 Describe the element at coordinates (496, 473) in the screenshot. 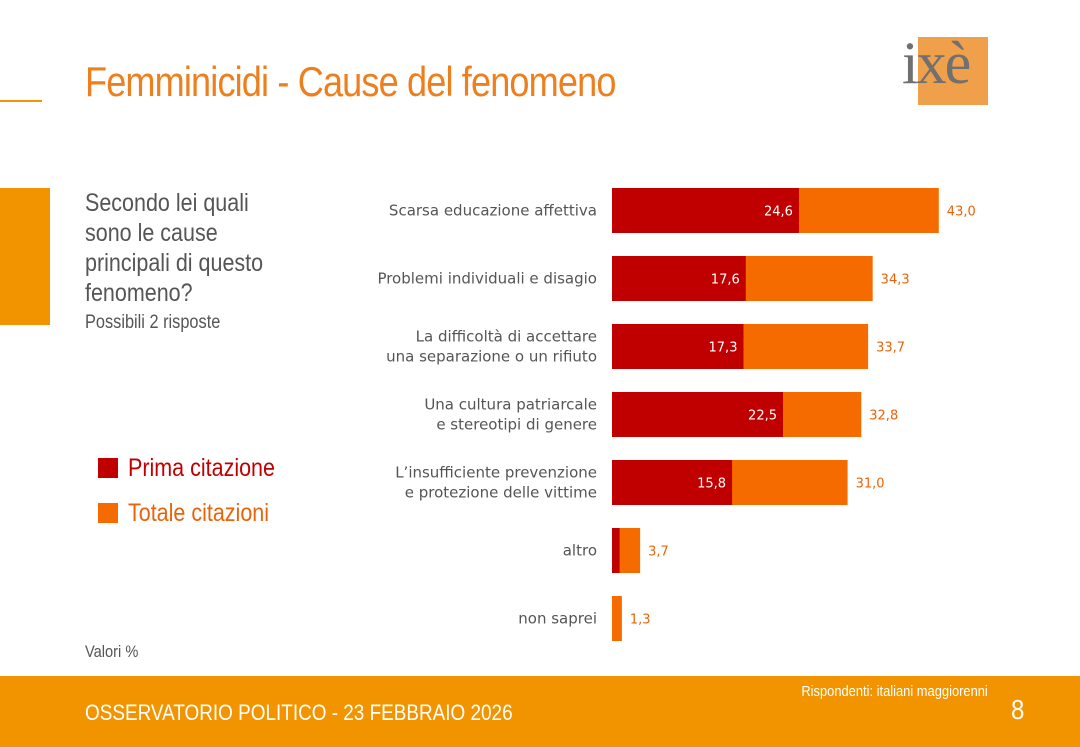

I see `category-label: L’insufficiente prevenzione` at that location.